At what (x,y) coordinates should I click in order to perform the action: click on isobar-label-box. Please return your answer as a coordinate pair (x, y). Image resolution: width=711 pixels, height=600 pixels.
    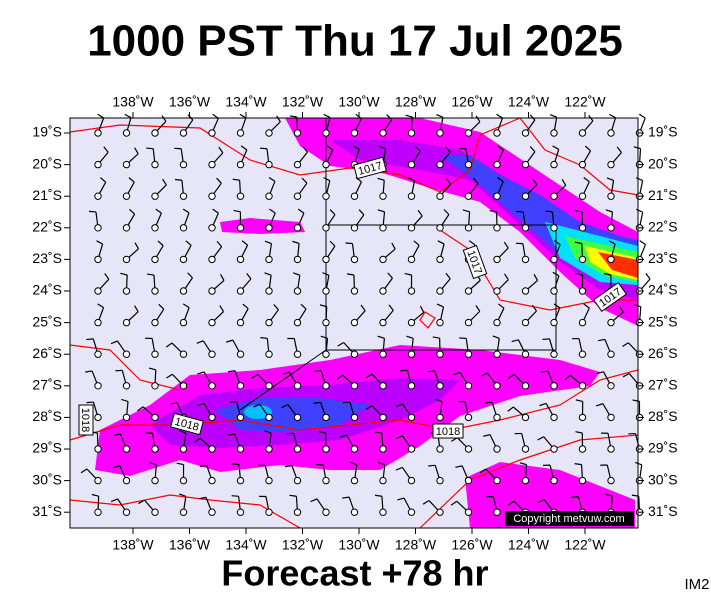
    Looking at the image, I should click on (187, 424).